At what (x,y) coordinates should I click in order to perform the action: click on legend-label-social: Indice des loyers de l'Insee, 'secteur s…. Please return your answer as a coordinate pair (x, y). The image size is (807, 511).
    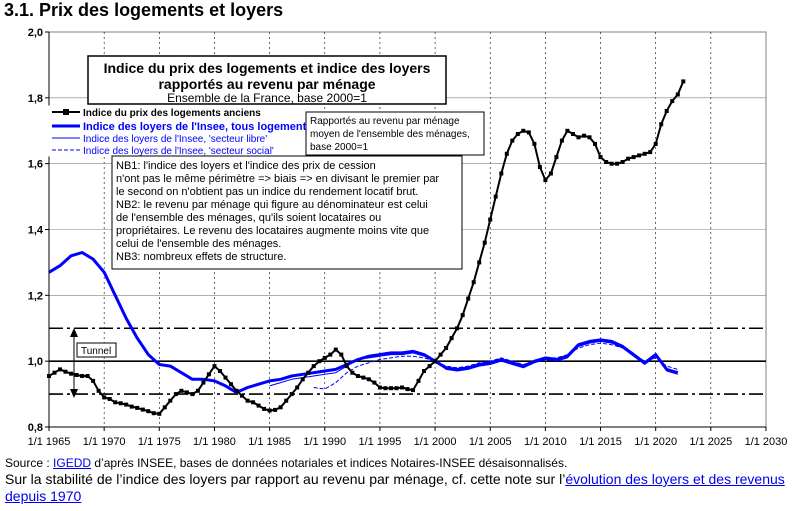
    Looking at the image, I should click on (178, 151).